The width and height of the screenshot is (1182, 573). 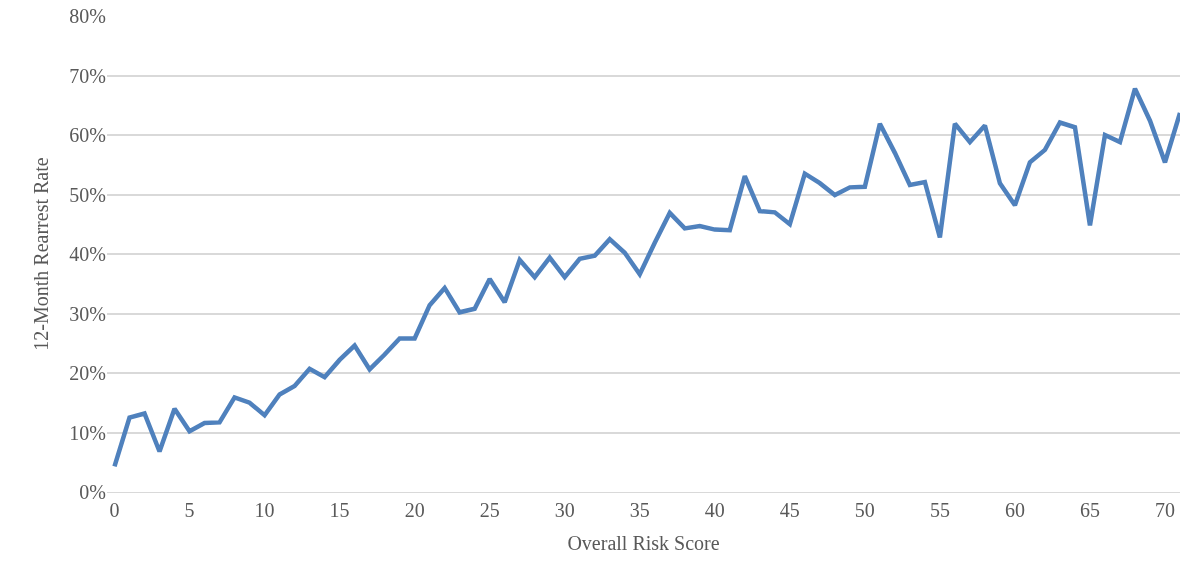 What do you see at coordinates (939, 510) in the screenshot?
I see `x-tick-label: 55` at bounding box center [939, 510].